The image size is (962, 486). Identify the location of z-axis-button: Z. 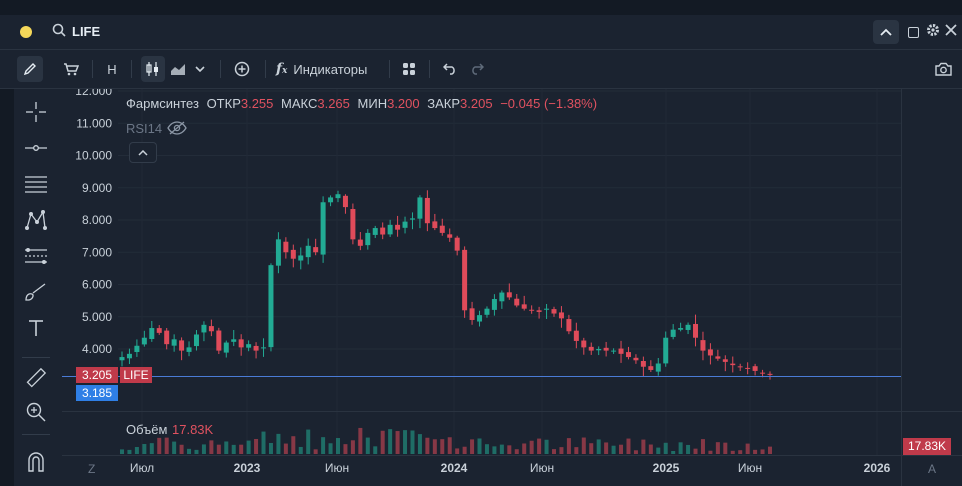
(92, 469).